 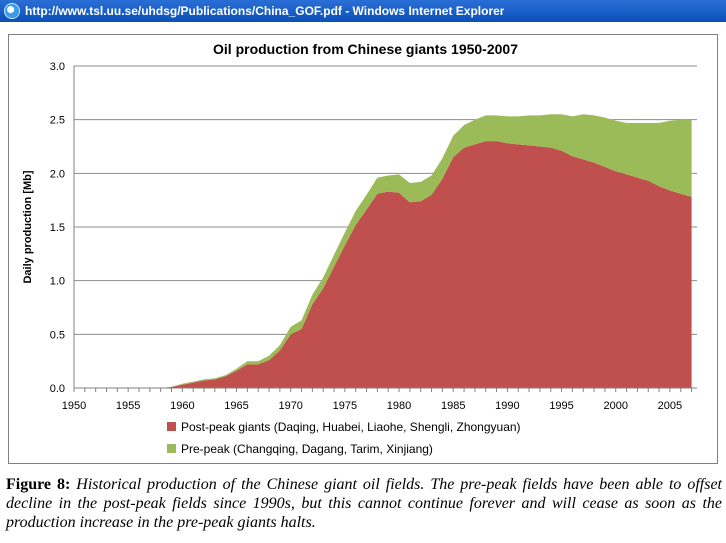 I want to click on x-tick-label: 1990, so click(x=507, y=406).